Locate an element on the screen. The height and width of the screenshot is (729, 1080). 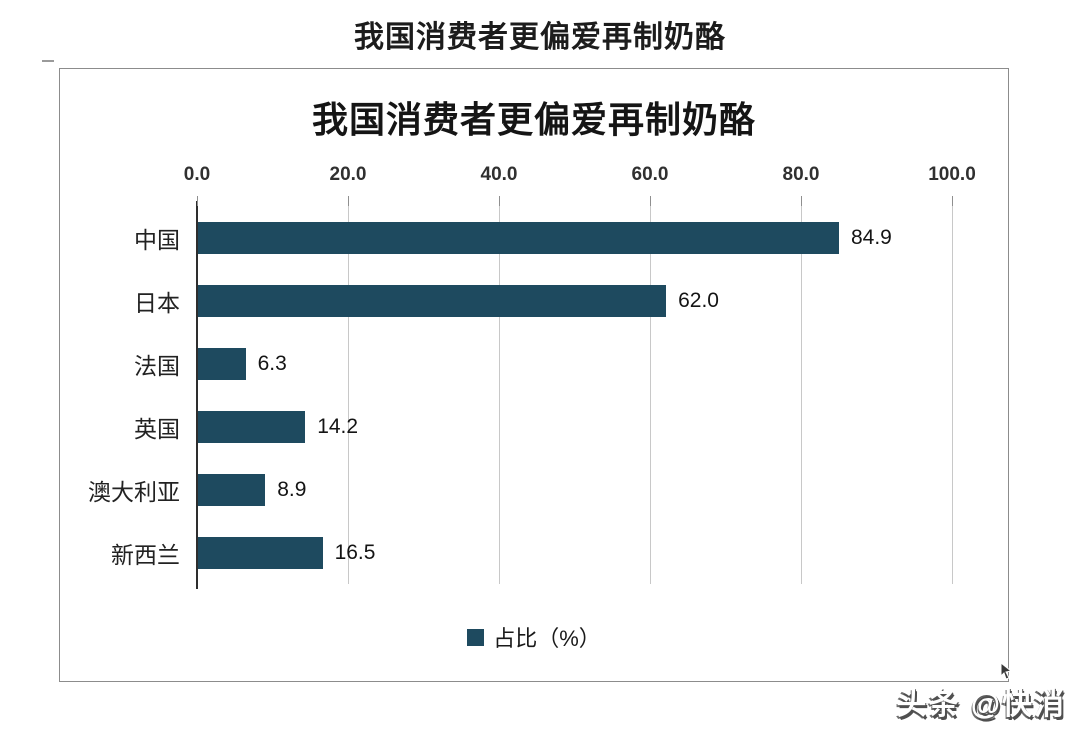
category-label: 澳大利亚 is located at coordinates (134, 491).